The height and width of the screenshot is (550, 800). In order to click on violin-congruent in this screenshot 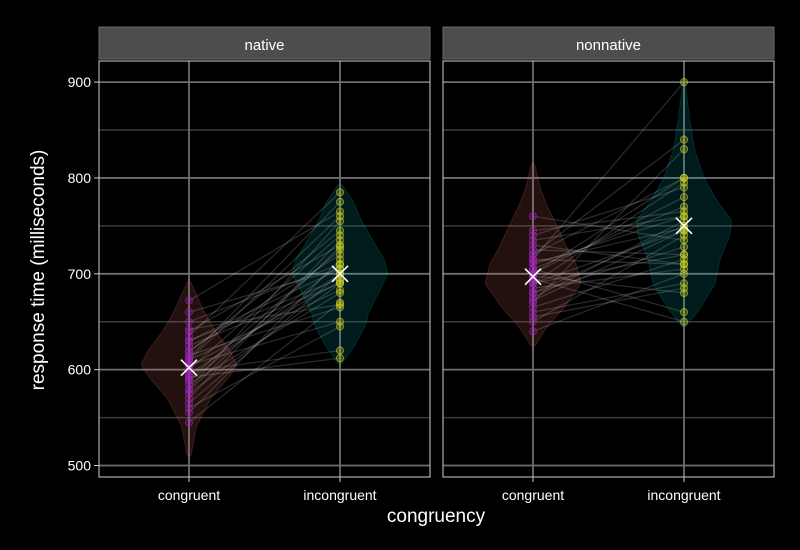, I will do `click(533, 255)`.